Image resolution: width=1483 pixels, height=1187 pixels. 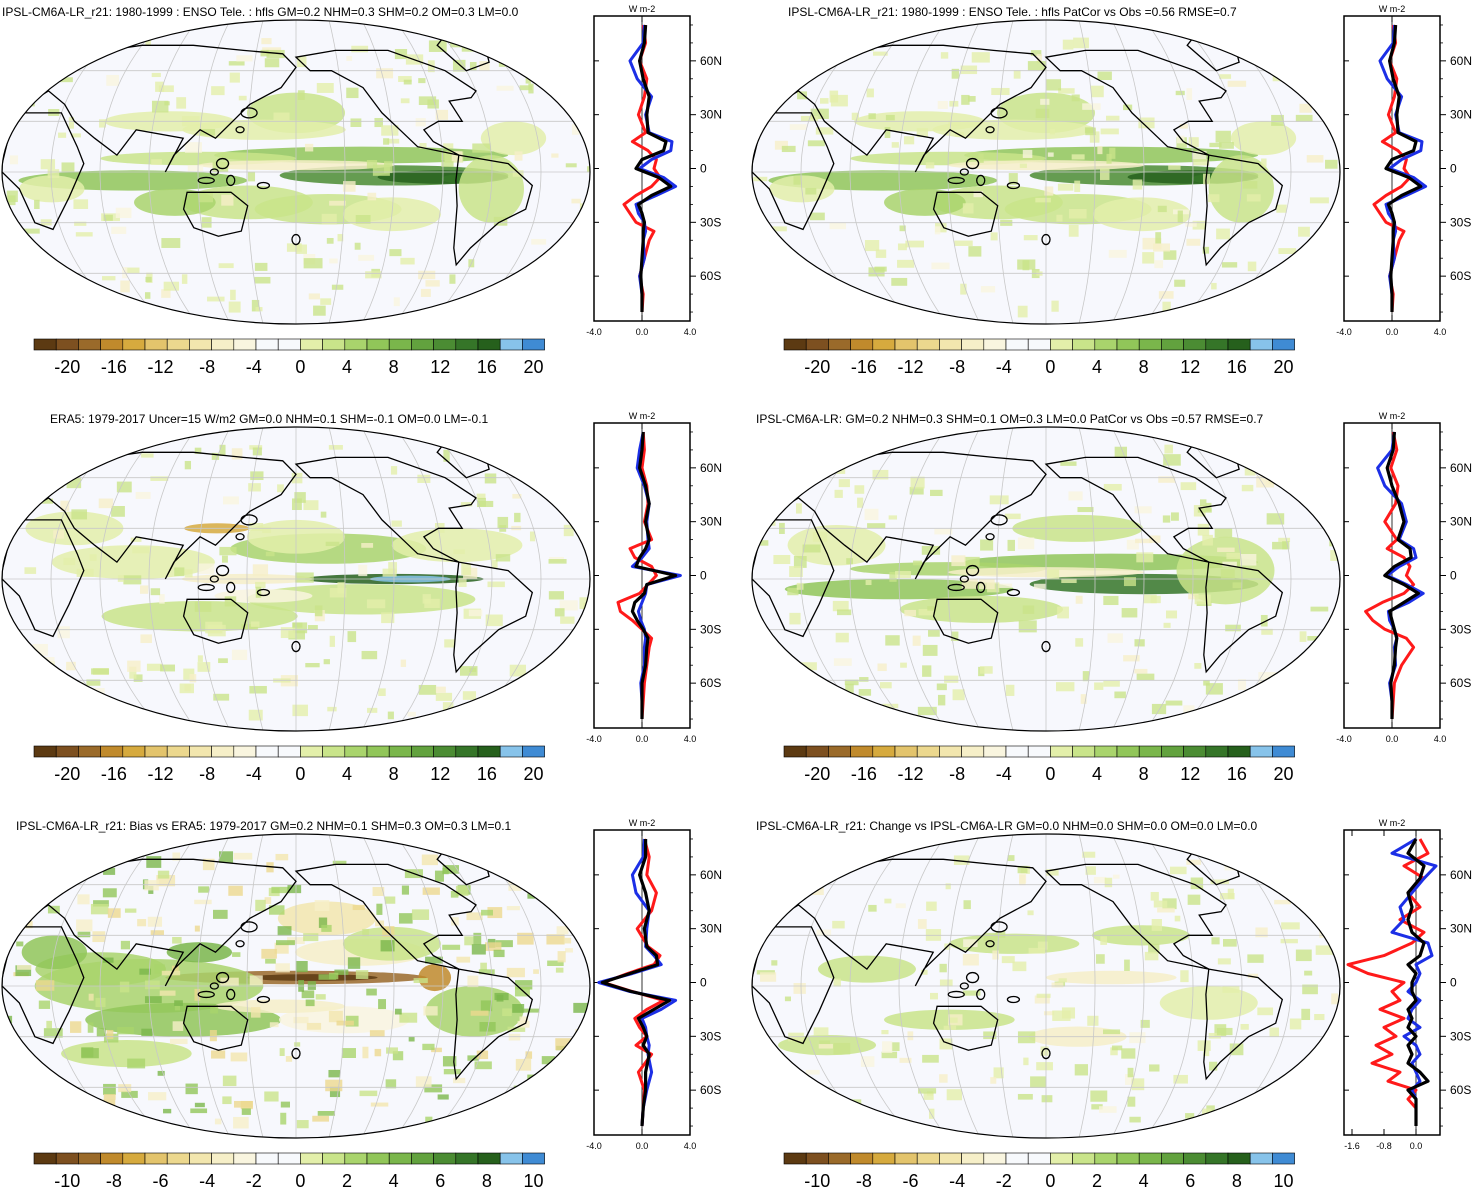 What do you see at coordinates (1461, 522) in the screenshot?
I see `profile-y-label: 30N` at bounding box center [1461, 522].